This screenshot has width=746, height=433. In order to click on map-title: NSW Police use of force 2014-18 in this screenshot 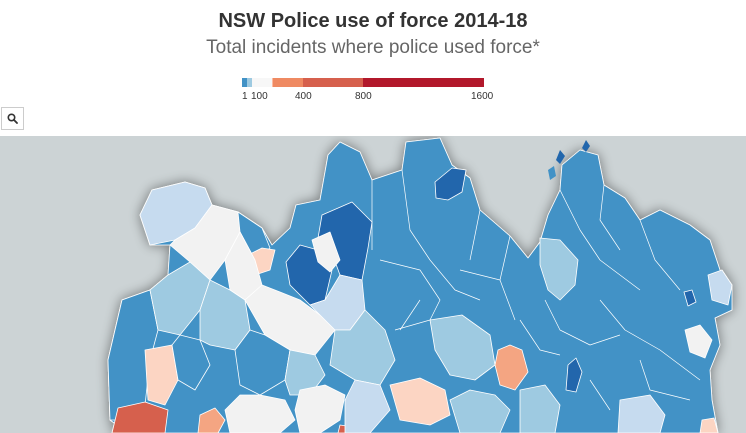, I will do `click(373, 21)`.